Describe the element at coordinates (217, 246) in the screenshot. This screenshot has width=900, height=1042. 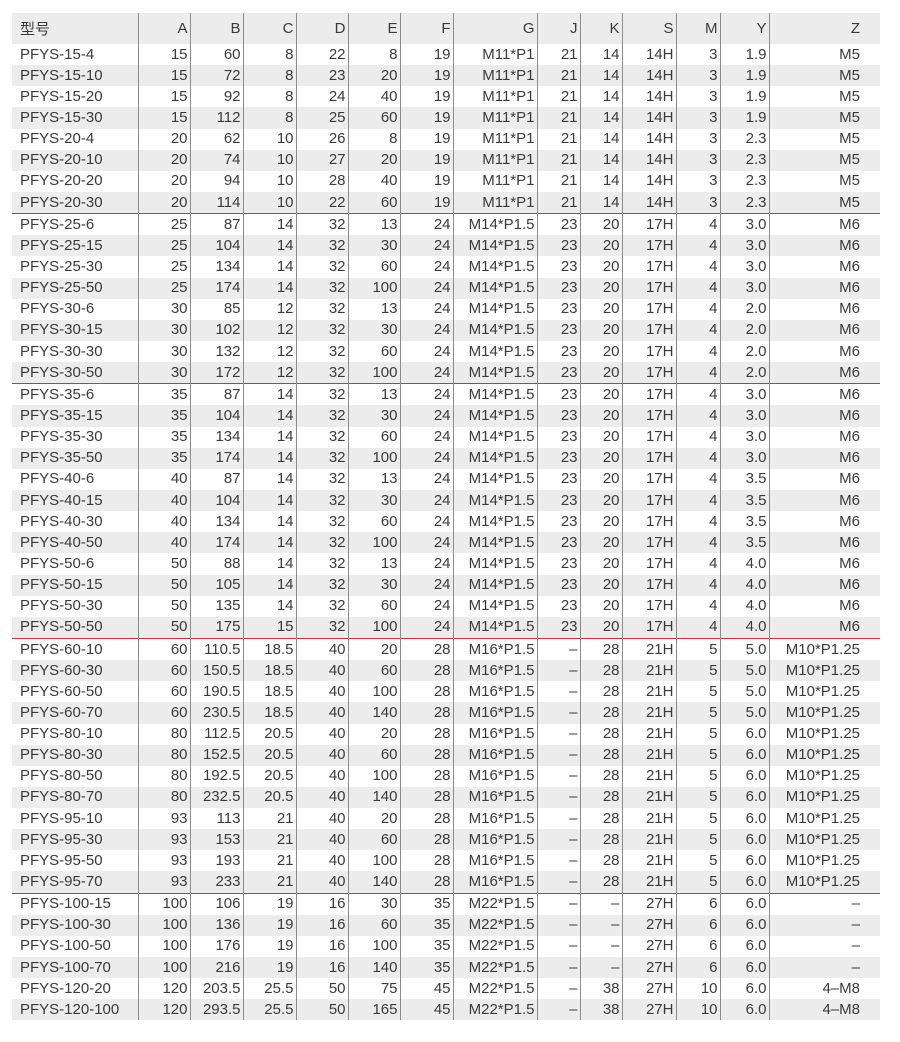
I see `value-cell: 104` at that location.